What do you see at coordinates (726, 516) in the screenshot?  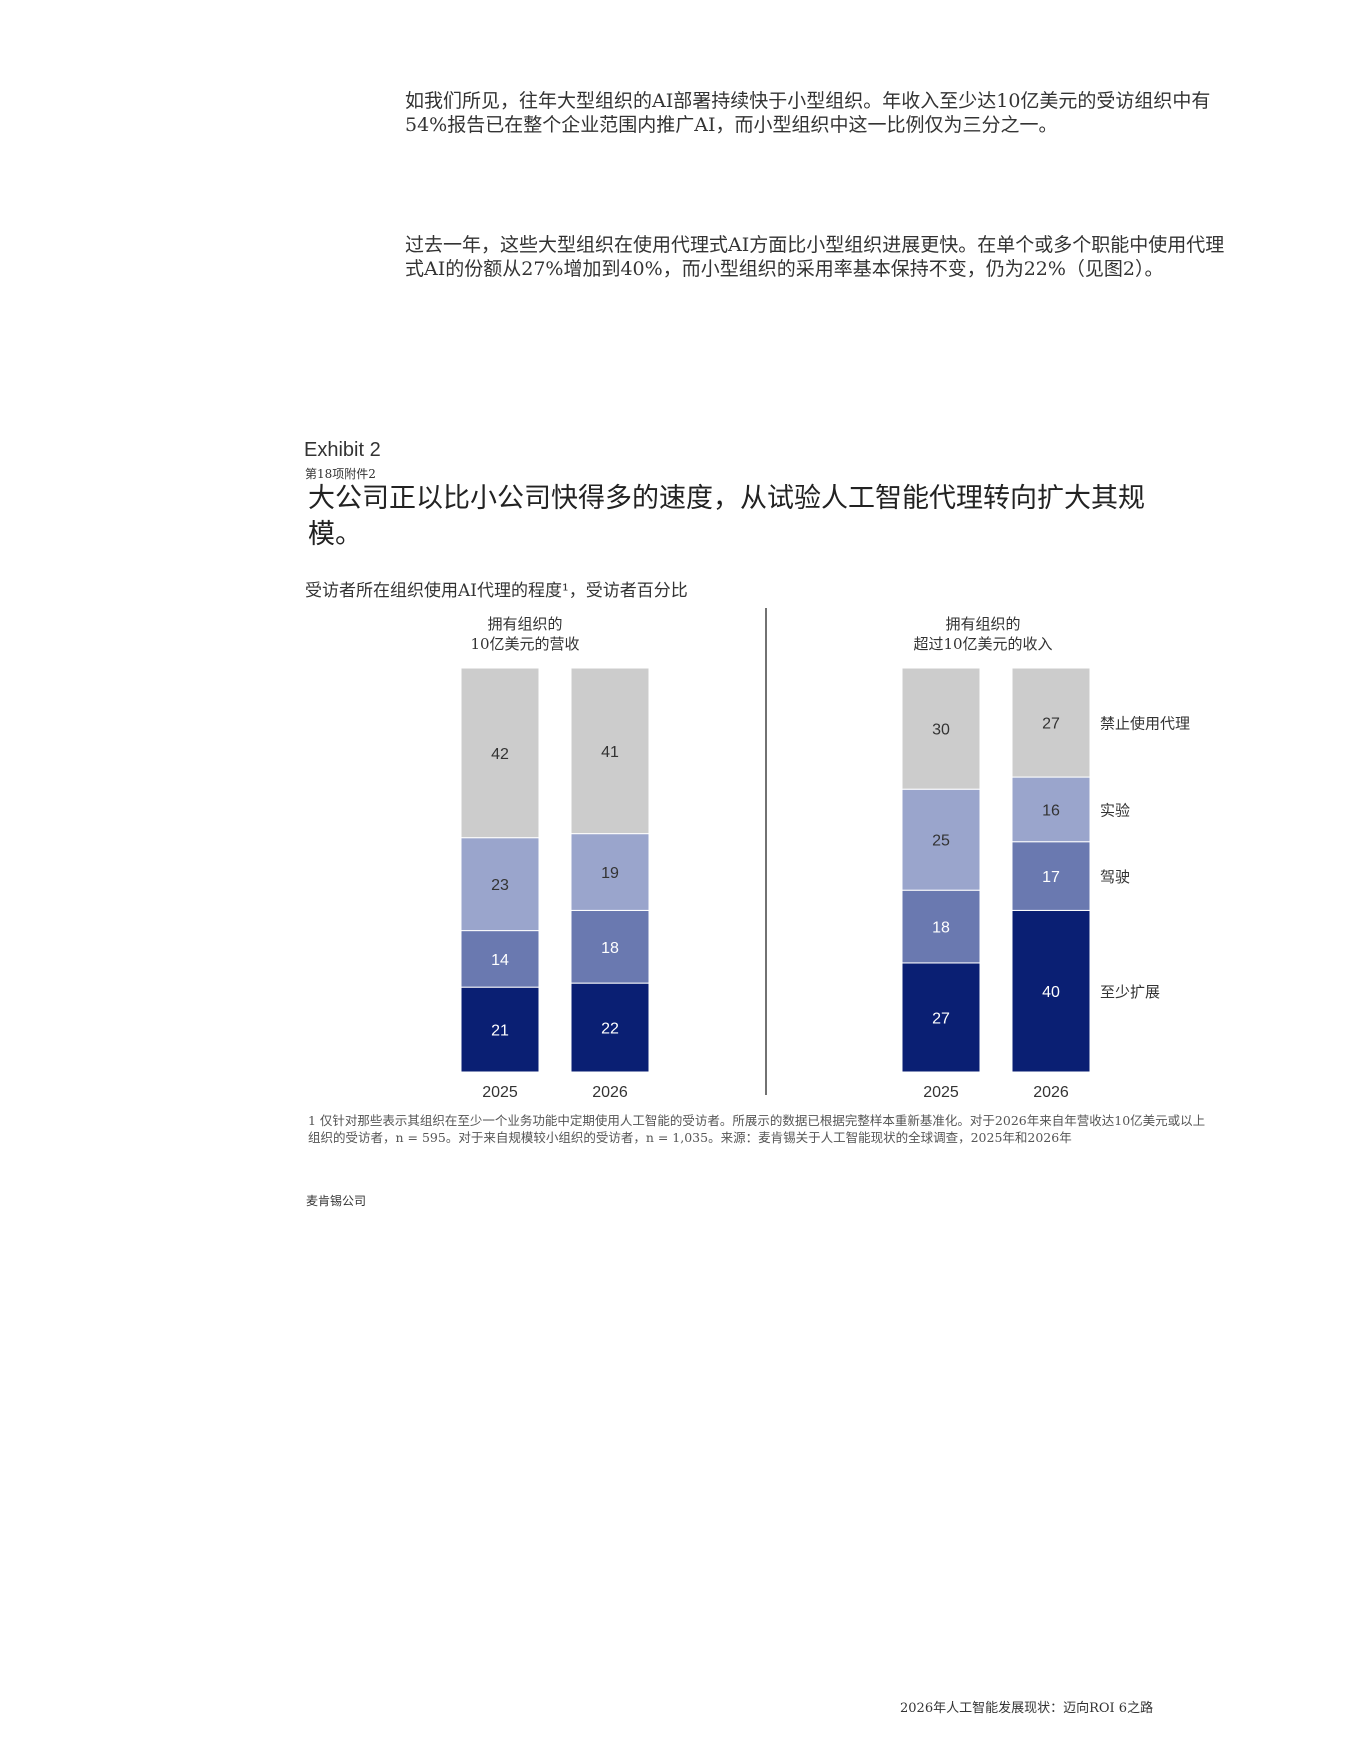 I see `exhibit-title: 大公司正以比小公司快得多的速度，从试验人工智能代理转向扩大其规模。` at bounding box center [726, 516].